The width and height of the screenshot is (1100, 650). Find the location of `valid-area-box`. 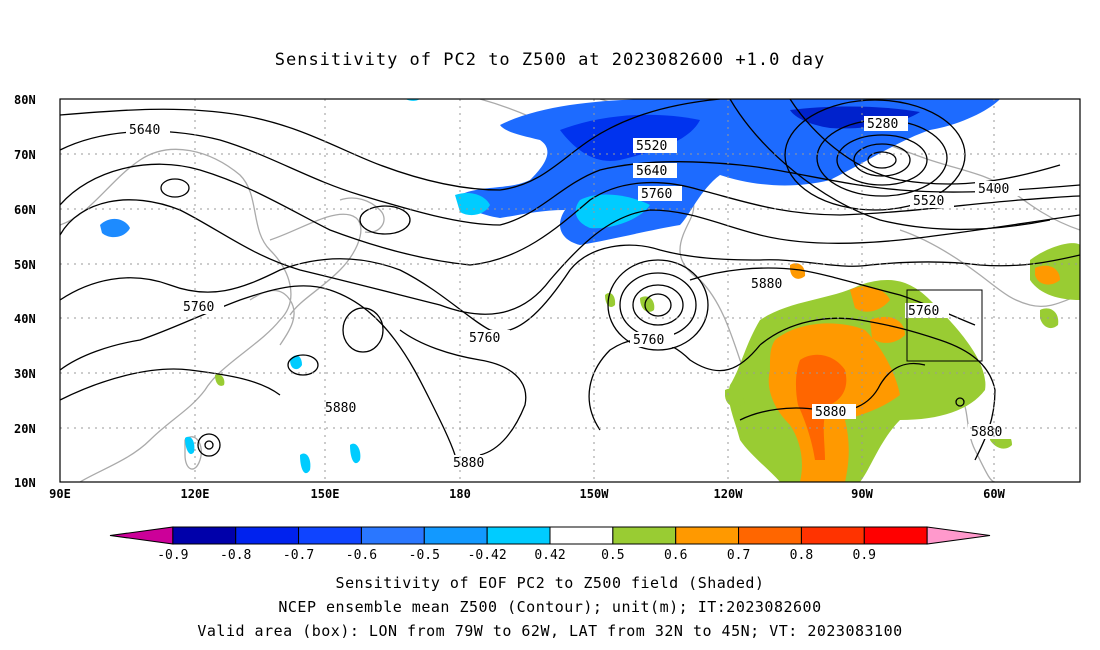

valid-area-box is located at coordinates (944, 325).